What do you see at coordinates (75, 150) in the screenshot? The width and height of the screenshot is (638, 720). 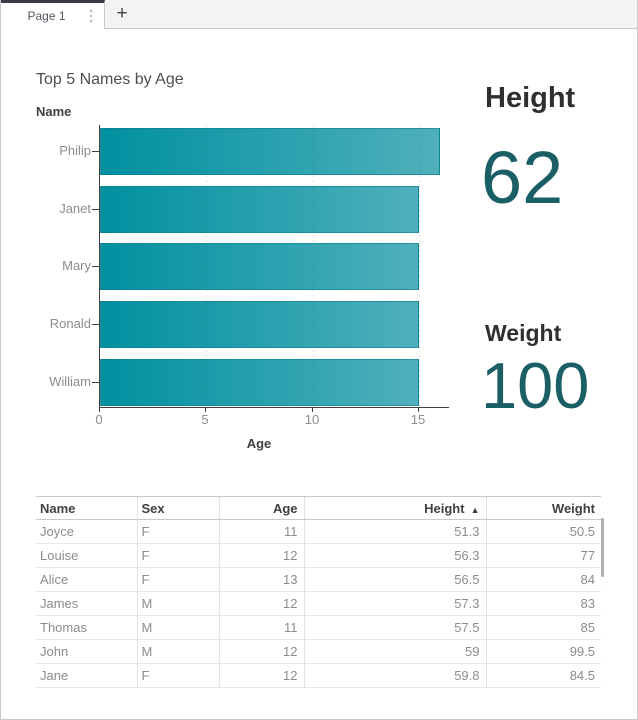 I see `category-label-philip: Philip` at bounding box center [75, 150].